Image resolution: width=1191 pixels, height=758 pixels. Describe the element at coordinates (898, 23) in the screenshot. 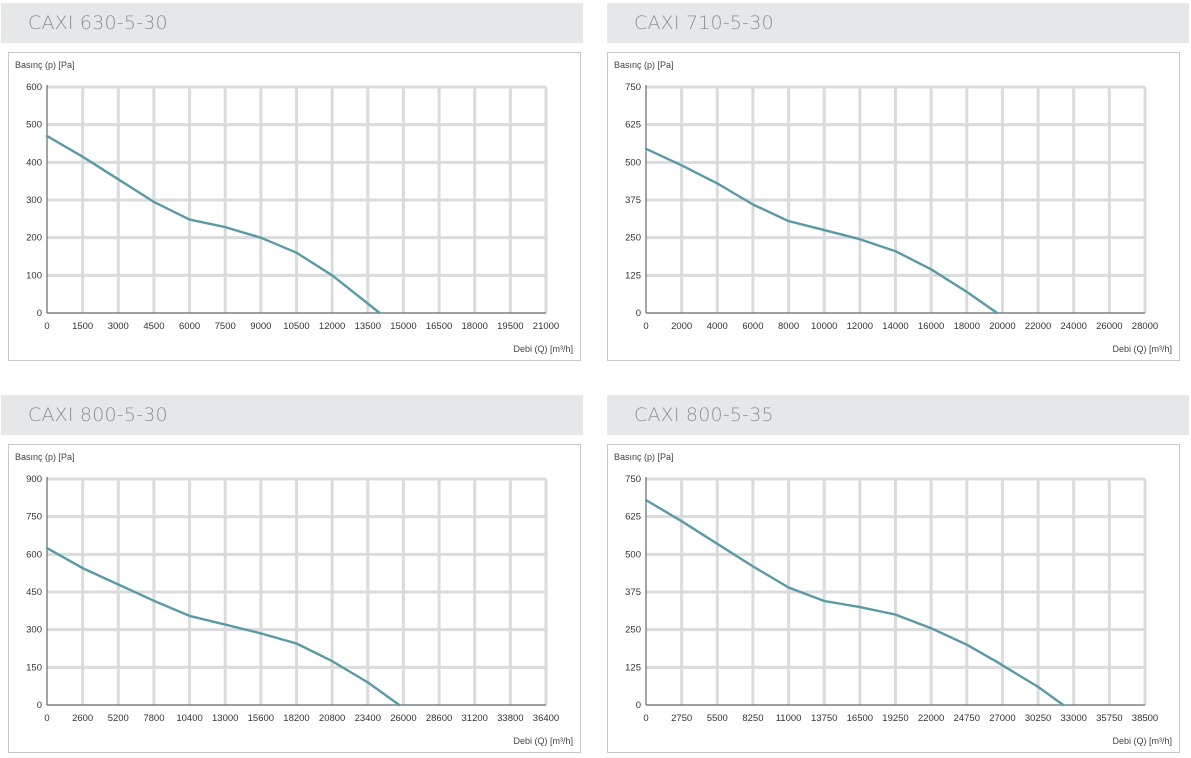

I see `chart-header: CAXI 710-5-30` at that location.